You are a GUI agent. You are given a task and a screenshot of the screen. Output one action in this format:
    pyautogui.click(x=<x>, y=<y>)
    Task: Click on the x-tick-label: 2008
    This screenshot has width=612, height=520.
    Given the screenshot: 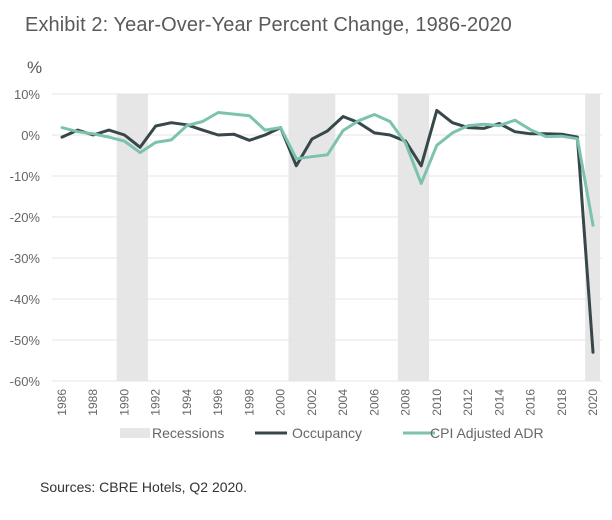 What is the action you would take?
    pyautogui.click(x=406, y=402)
    